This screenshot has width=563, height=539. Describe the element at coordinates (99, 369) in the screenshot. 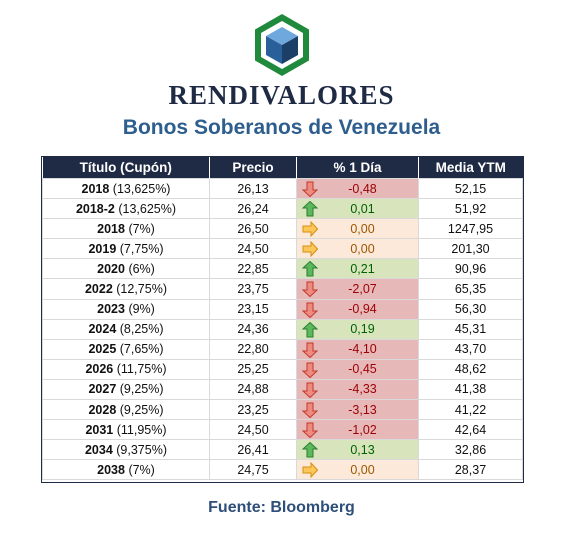

I see `bond-year: 2026` at that location.